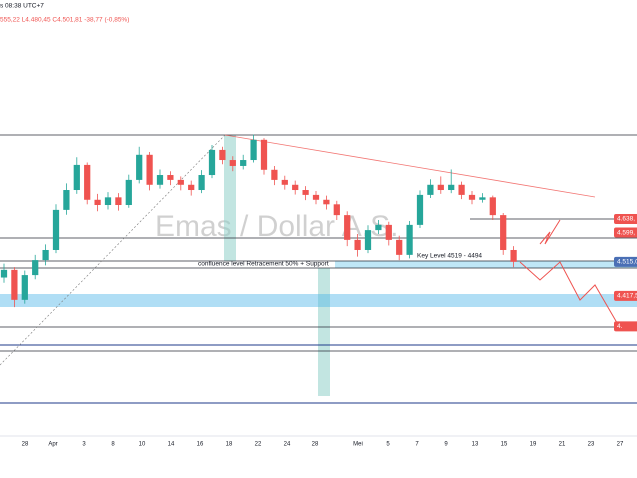  I want to click on x-tick-label: 15, so click(504, 445).